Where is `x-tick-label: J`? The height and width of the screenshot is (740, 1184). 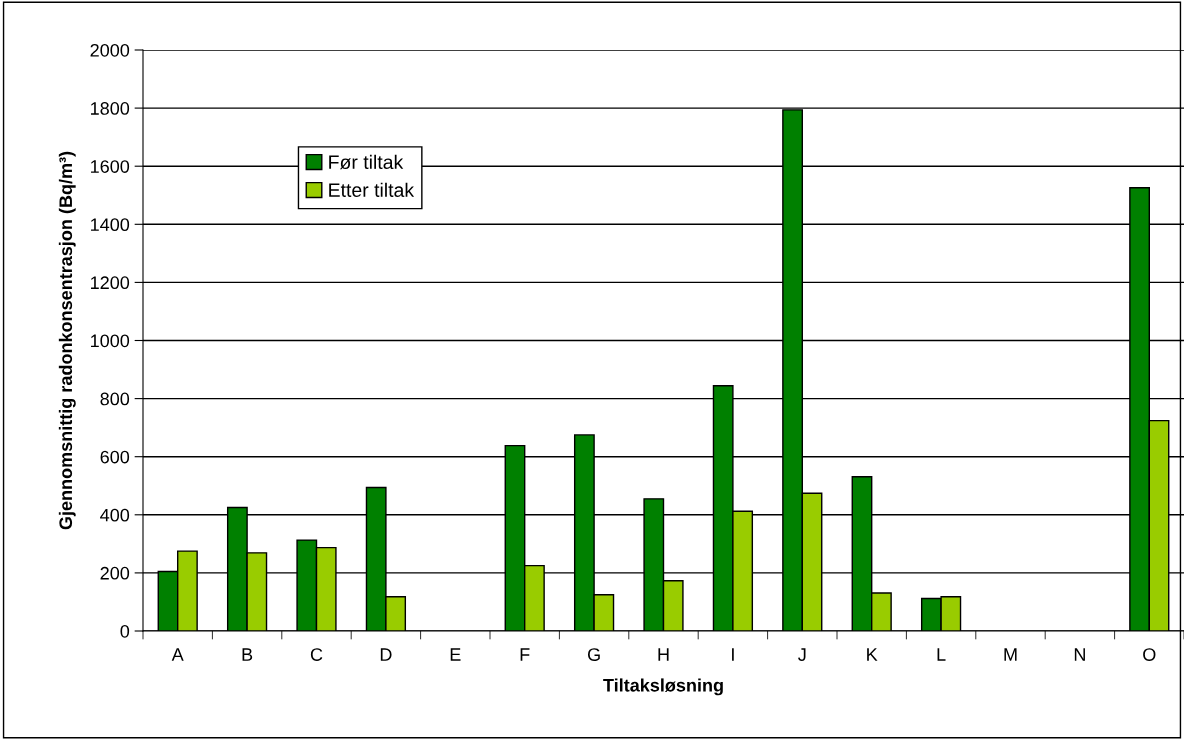
x-tick-label: J is located at coordinates (802, 654).